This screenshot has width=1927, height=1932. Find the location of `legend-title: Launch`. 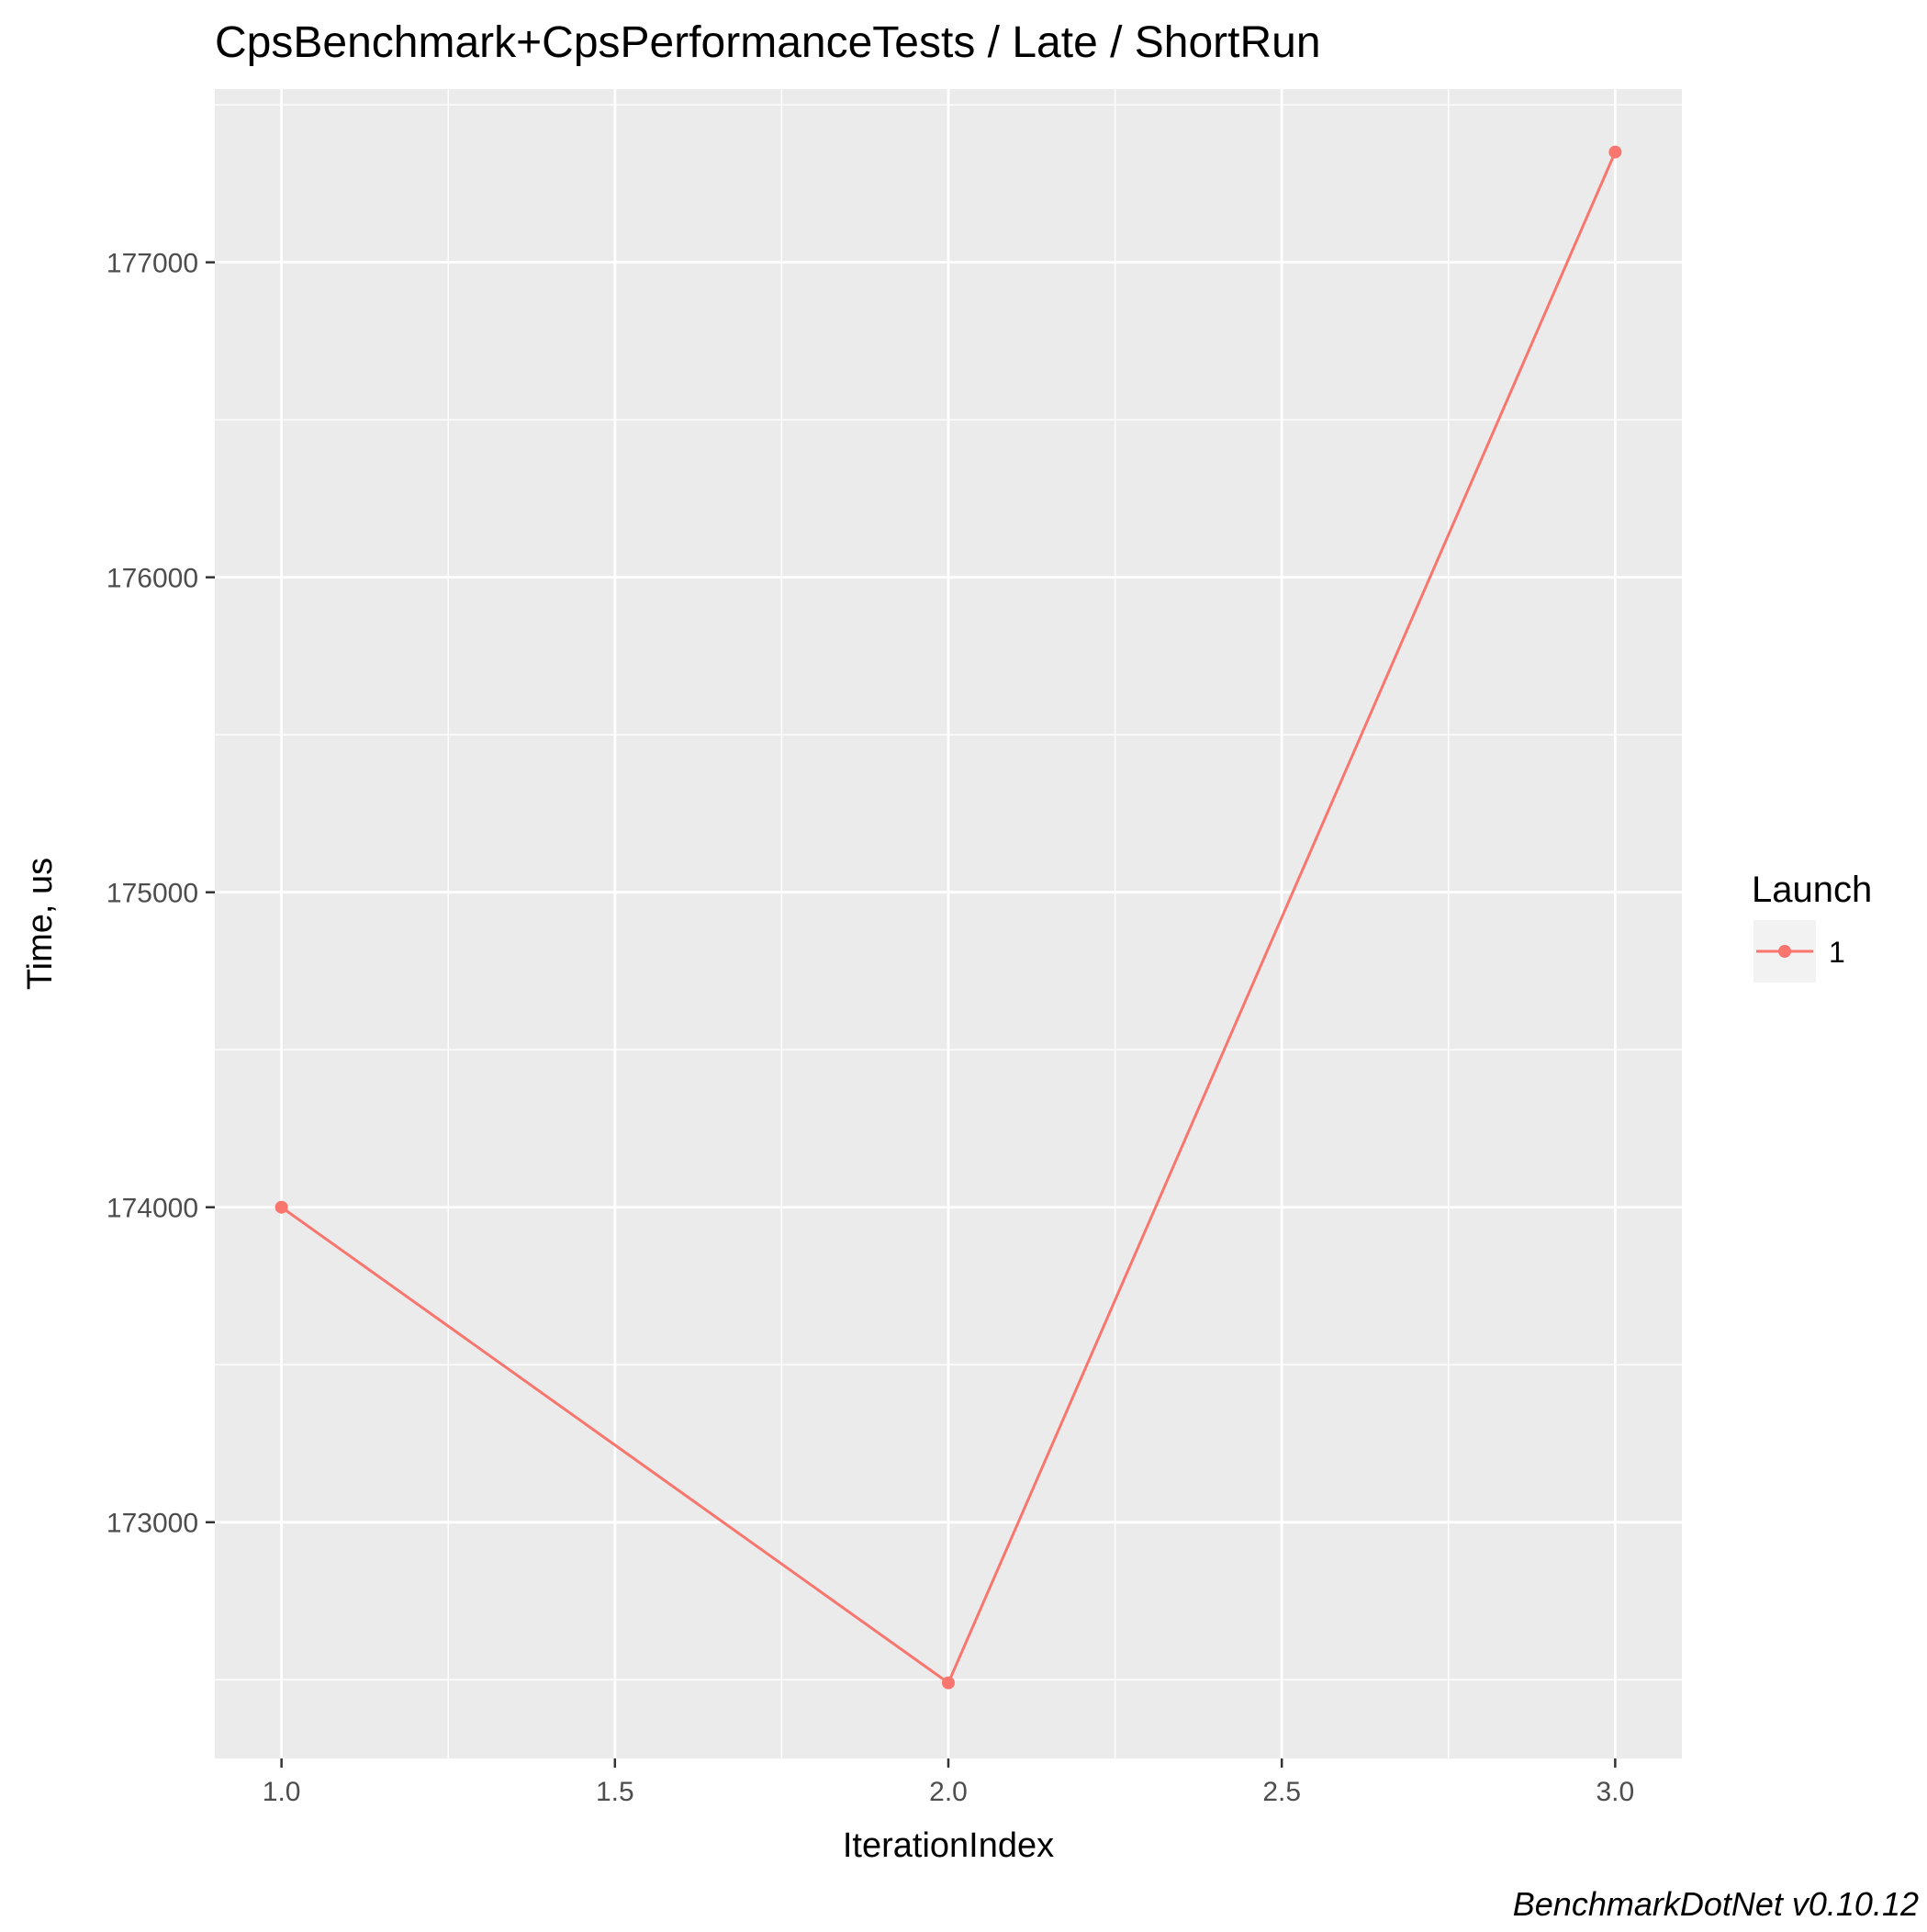

legend-title: Launch is located at coordinates (1812, 890).